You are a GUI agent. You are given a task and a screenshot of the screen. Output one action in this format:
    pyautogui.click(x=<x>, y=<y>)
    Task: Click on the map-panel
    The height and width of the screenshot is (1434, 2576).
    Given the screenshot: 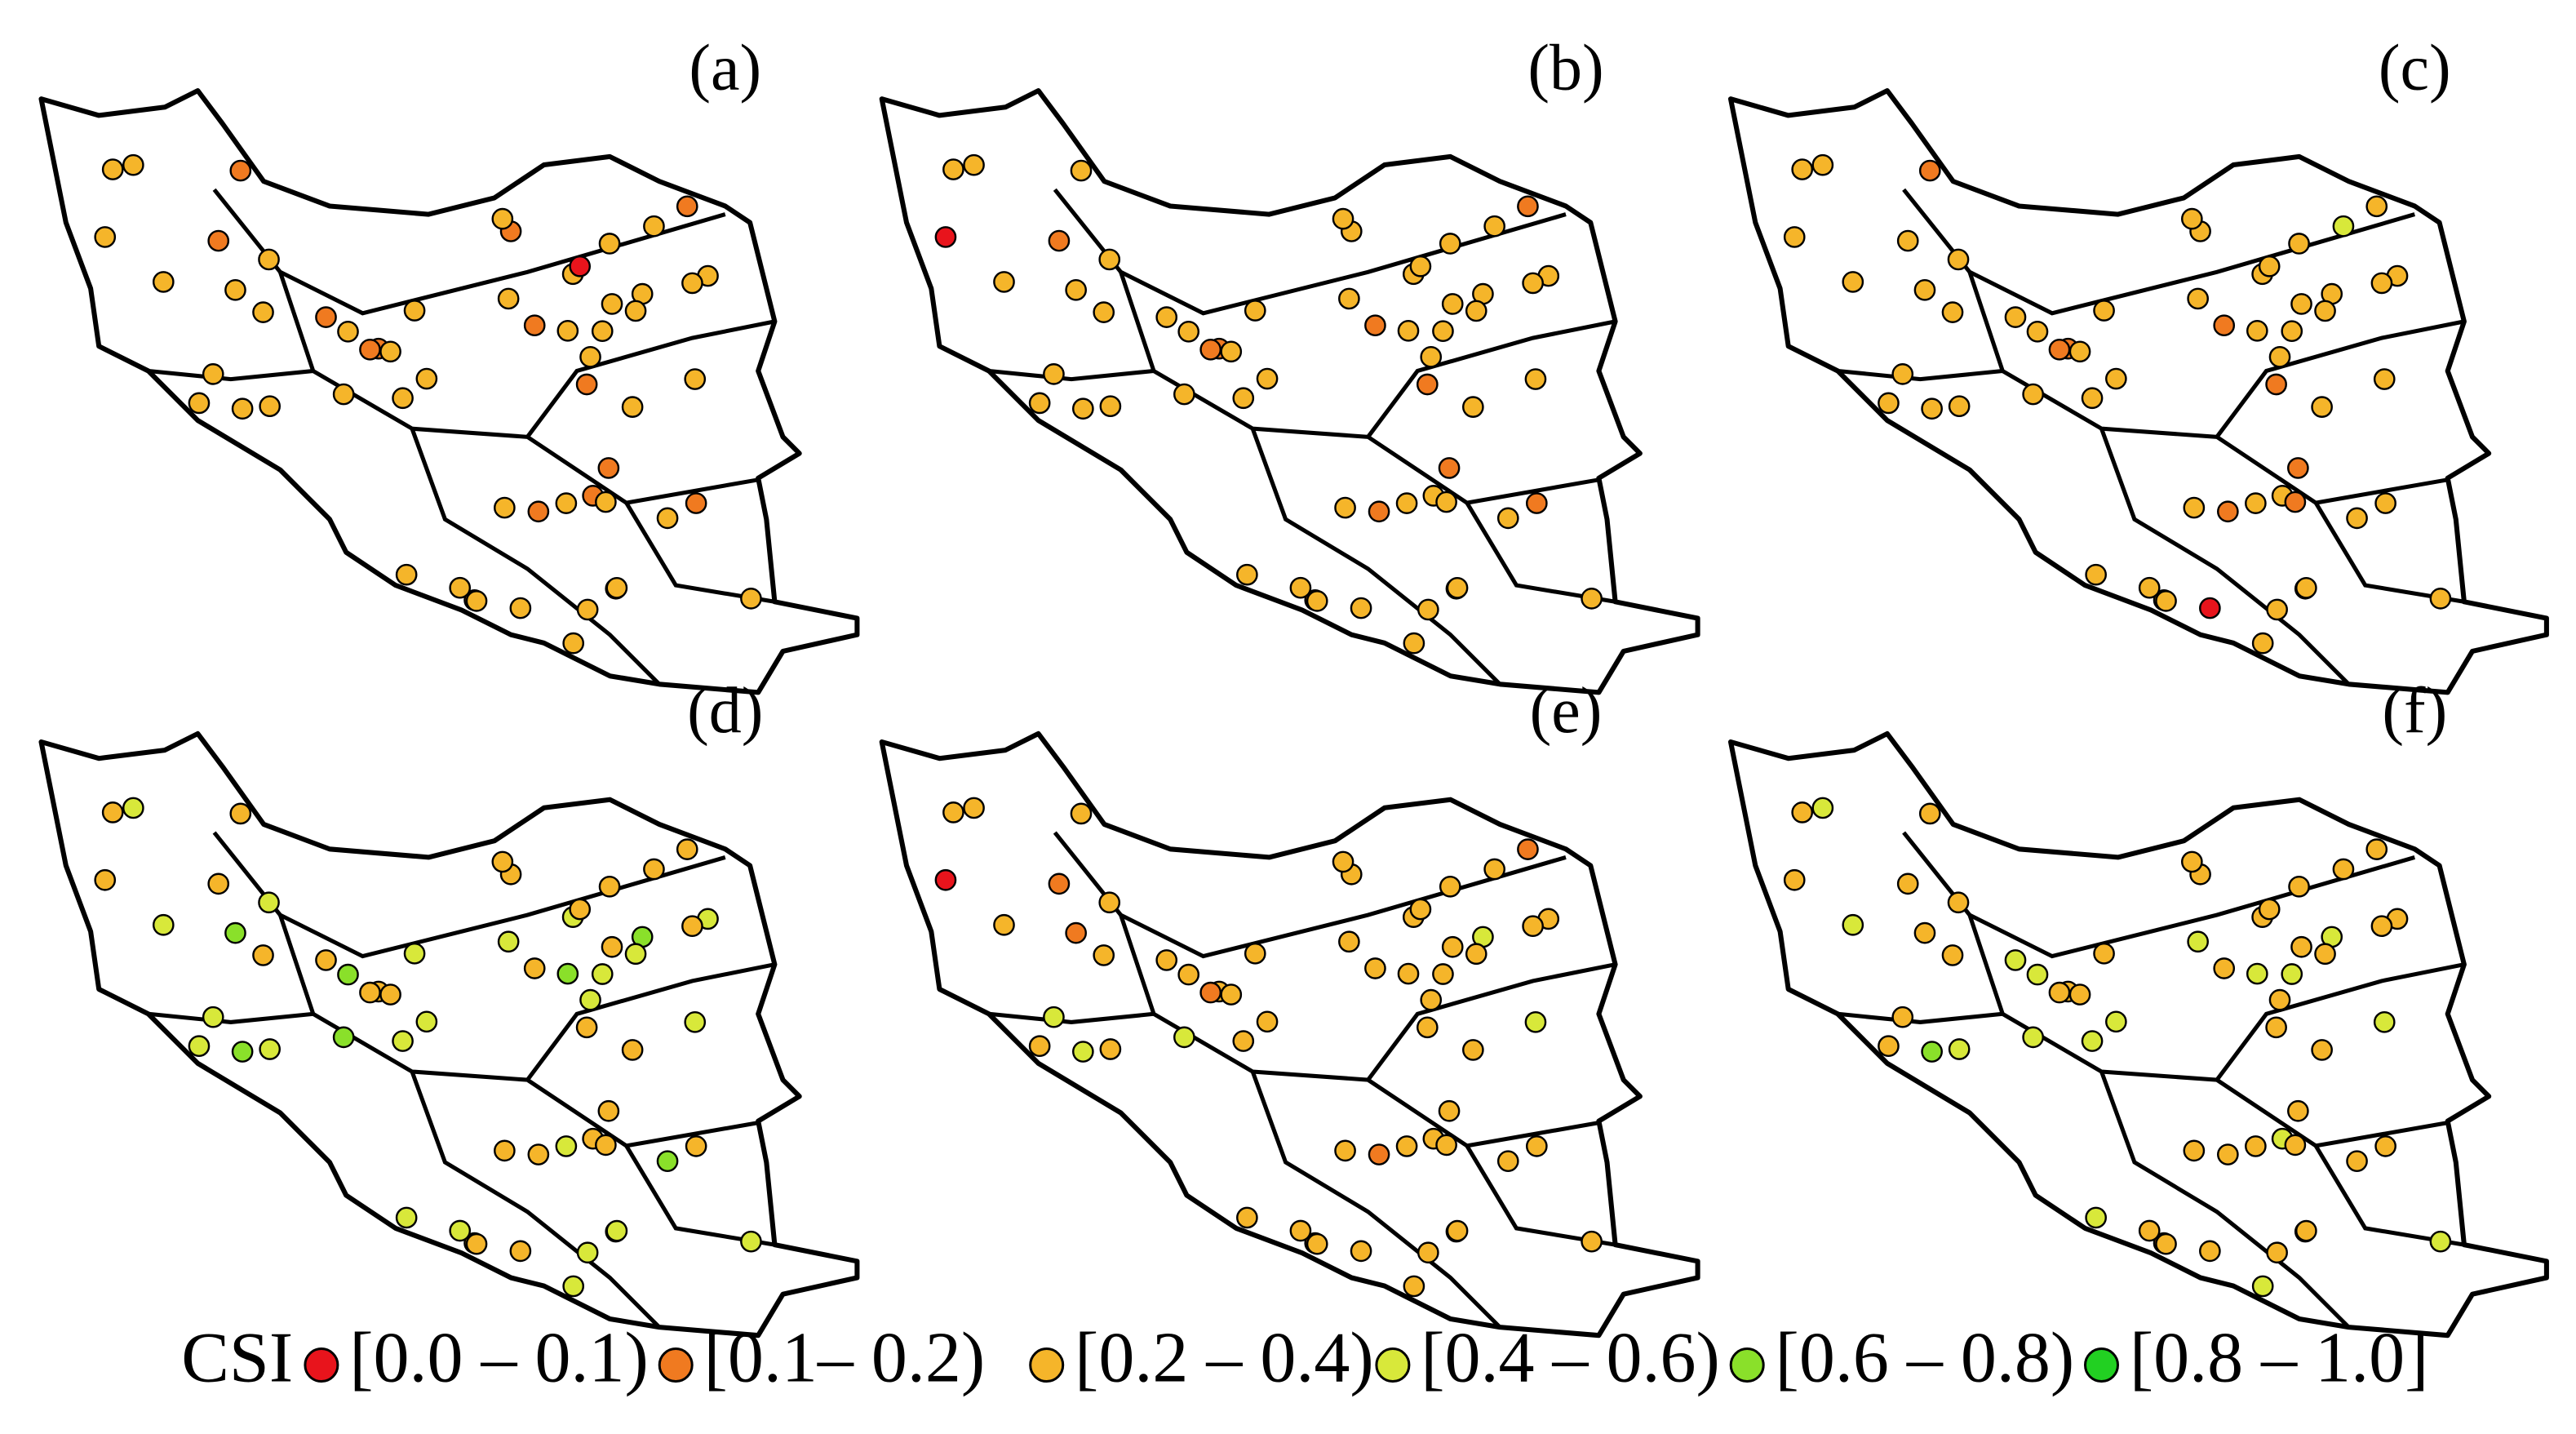 What is the action you would take?
    pyautogui.click(x=449, y=1034)
    